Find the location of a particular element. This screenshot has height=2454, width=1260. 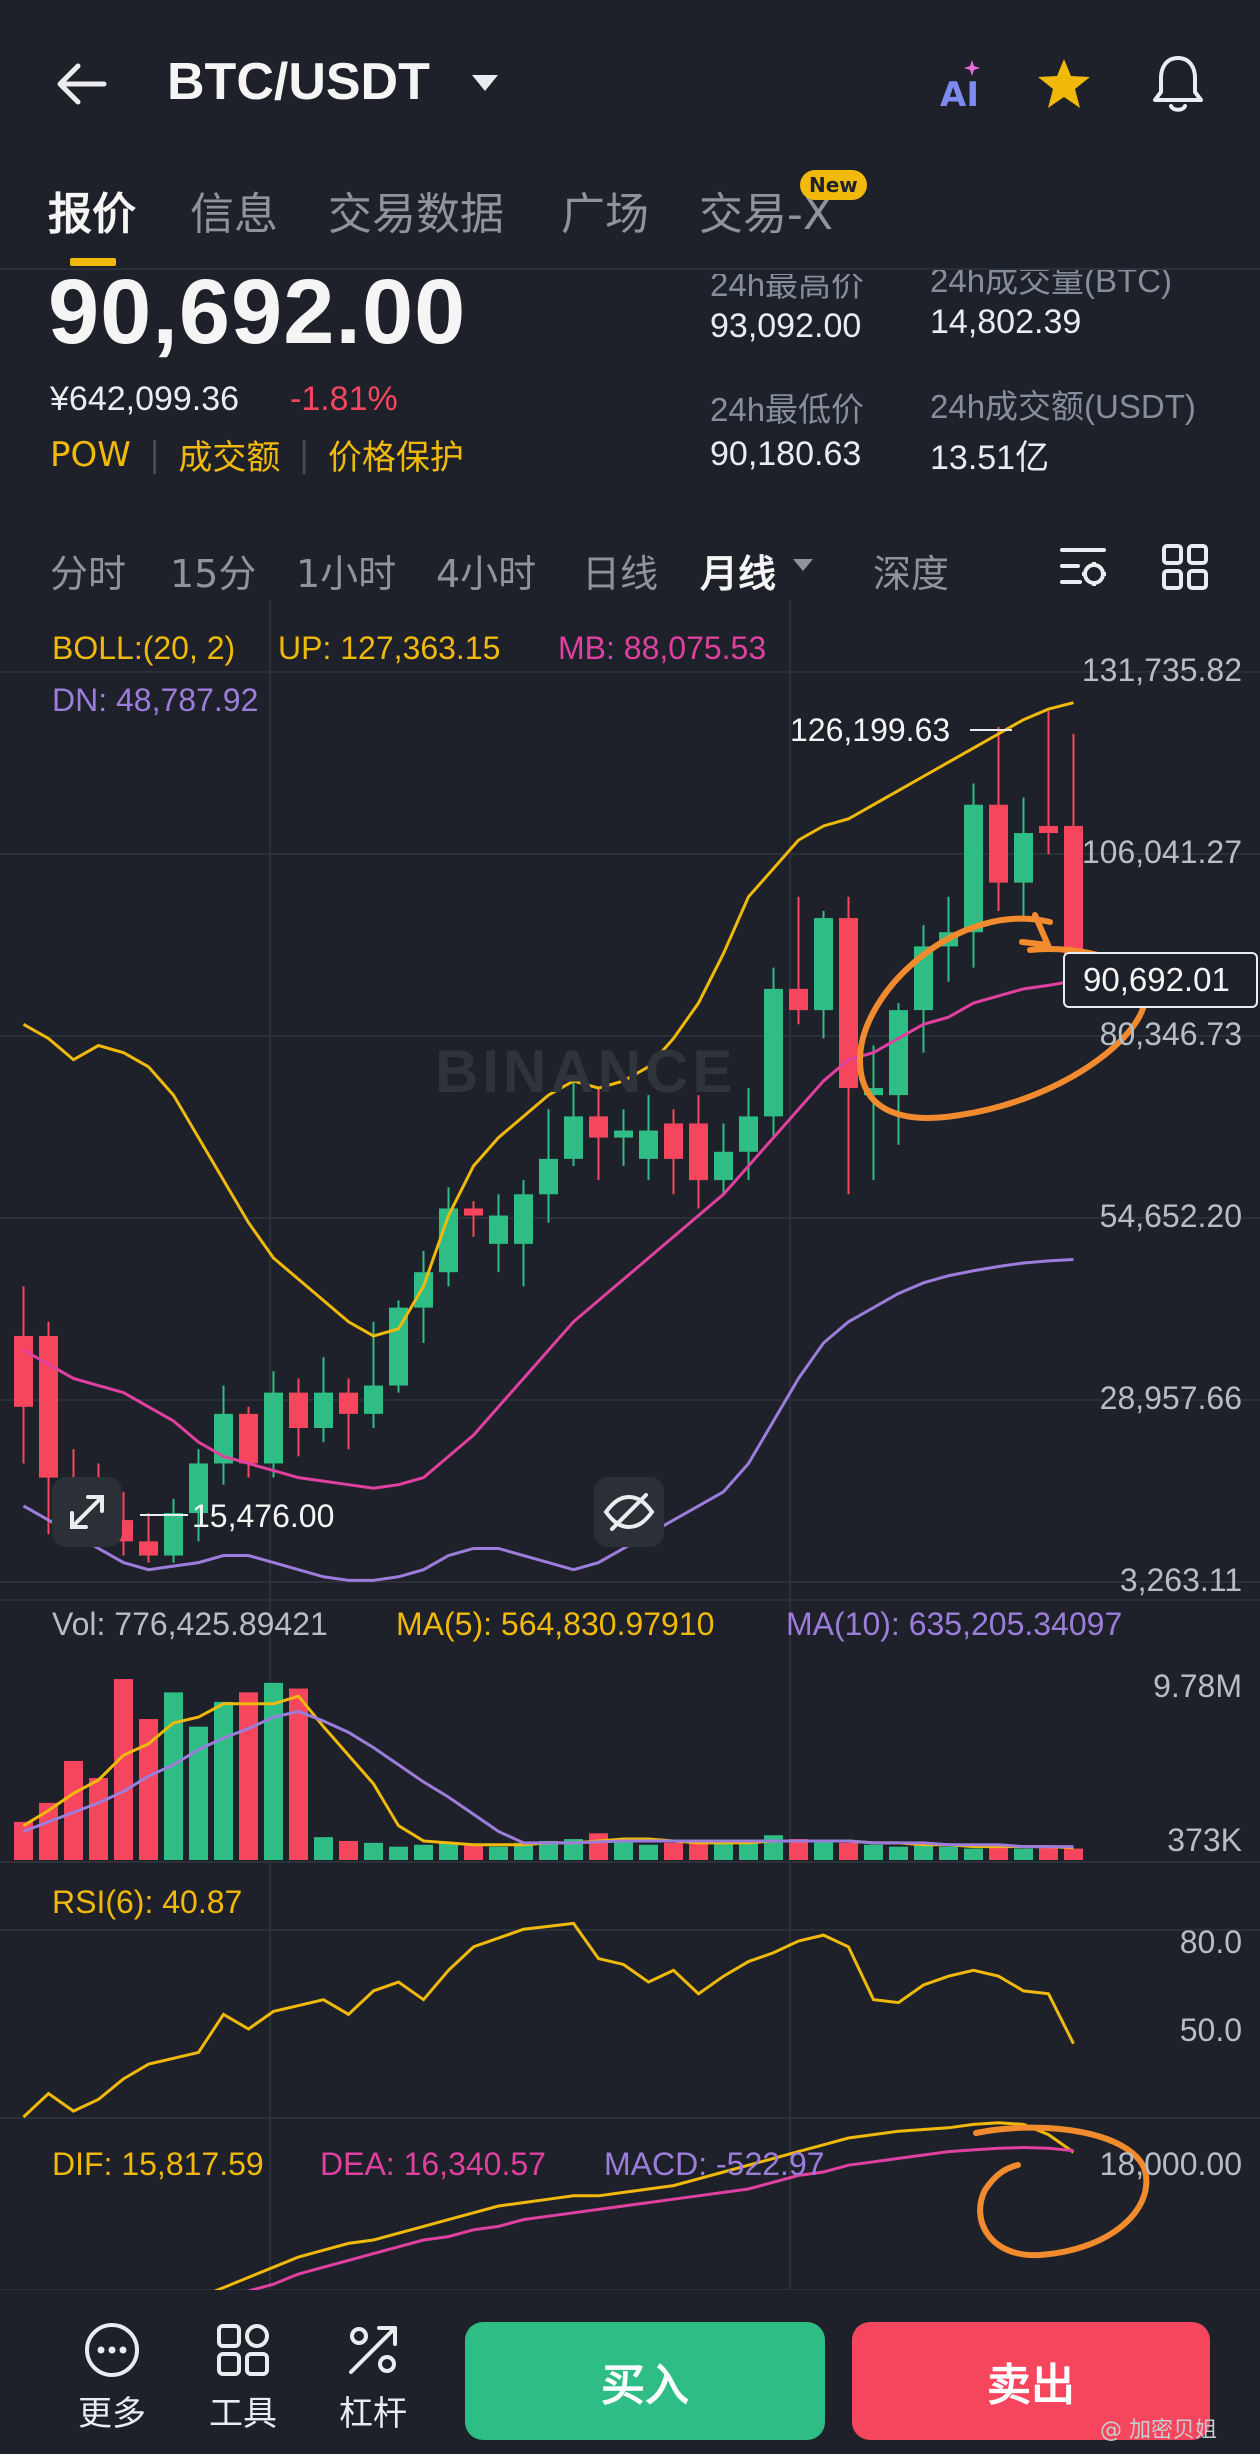

ai-icon: AI is located at coordinates (963, 84).